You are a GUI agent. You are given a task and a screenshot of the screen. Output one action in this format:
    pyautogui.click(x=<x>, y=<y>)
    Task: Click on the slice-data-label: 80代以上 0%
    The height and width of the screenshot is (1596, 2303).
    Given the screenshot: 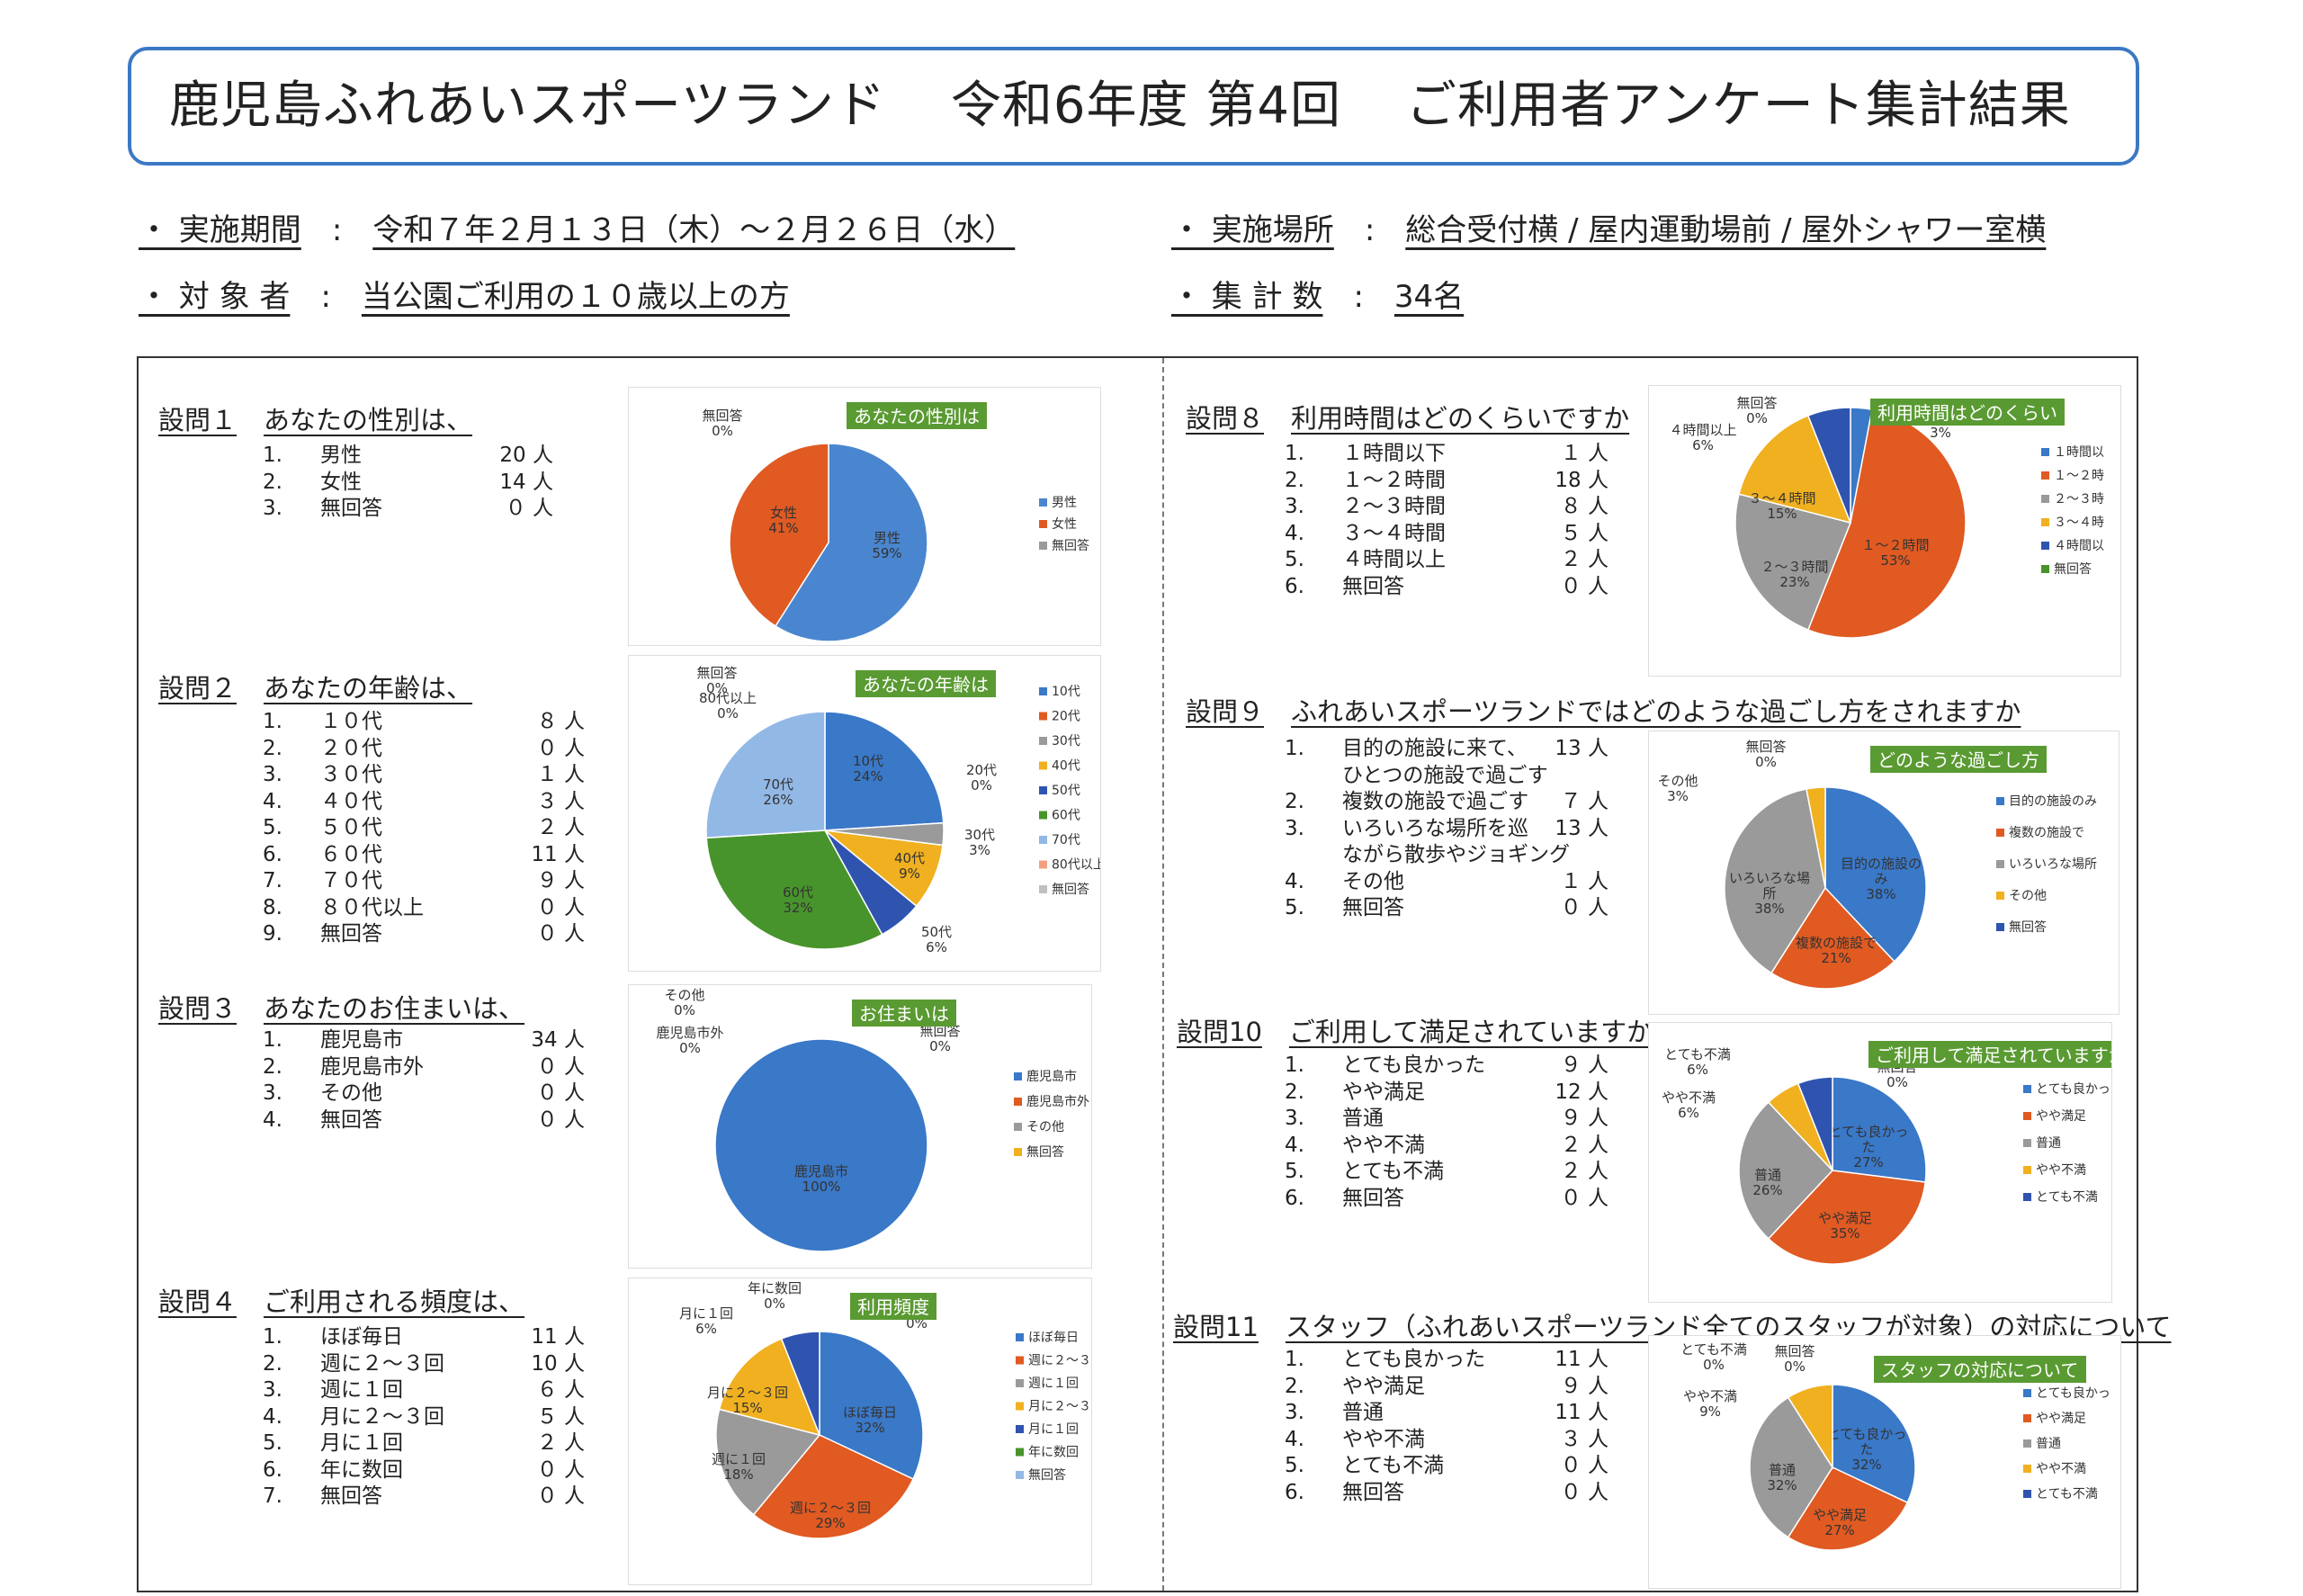 What is the action you would take?
    pyautogui.click(x=728, y=706)
    